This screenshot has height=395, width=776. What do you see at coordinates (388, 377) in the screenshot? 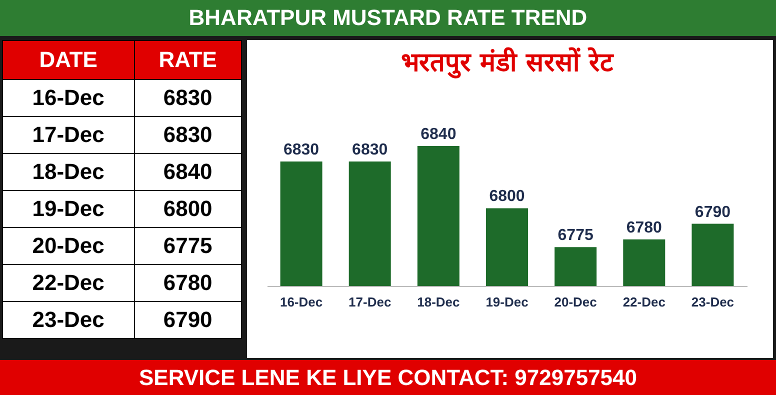
I see `text: SERVICE LENE KE LIYE CONTACT: 9729757540` at bounding box center [388, 377].